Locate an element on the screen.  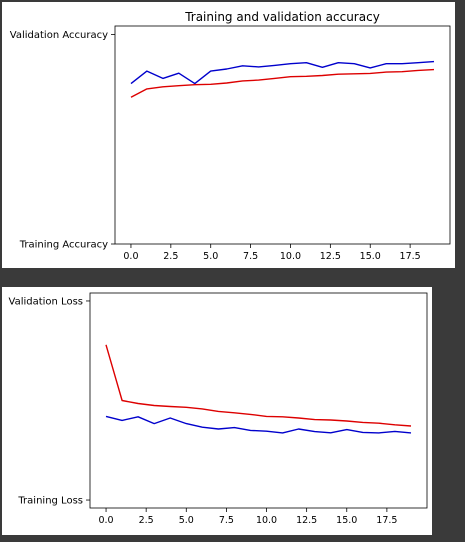
chart-title: Training and validation accuracy is located at coordinates (282, 17).